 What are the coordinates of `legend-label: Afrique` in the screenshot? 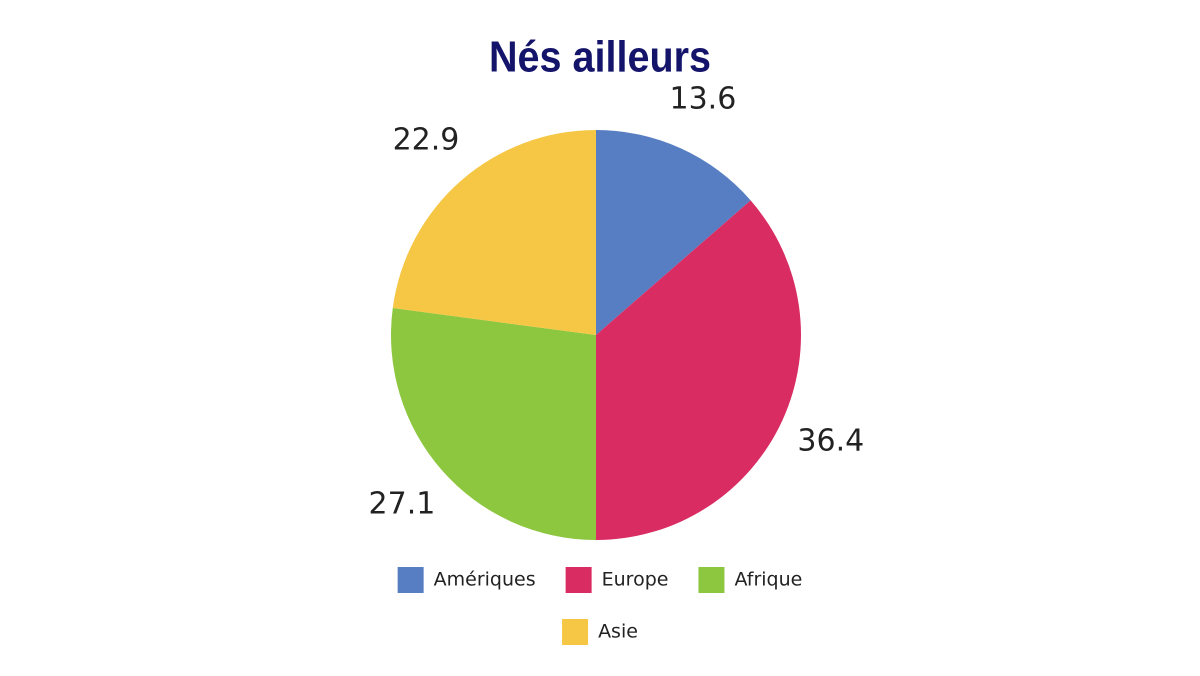 It's located at (768, 580).